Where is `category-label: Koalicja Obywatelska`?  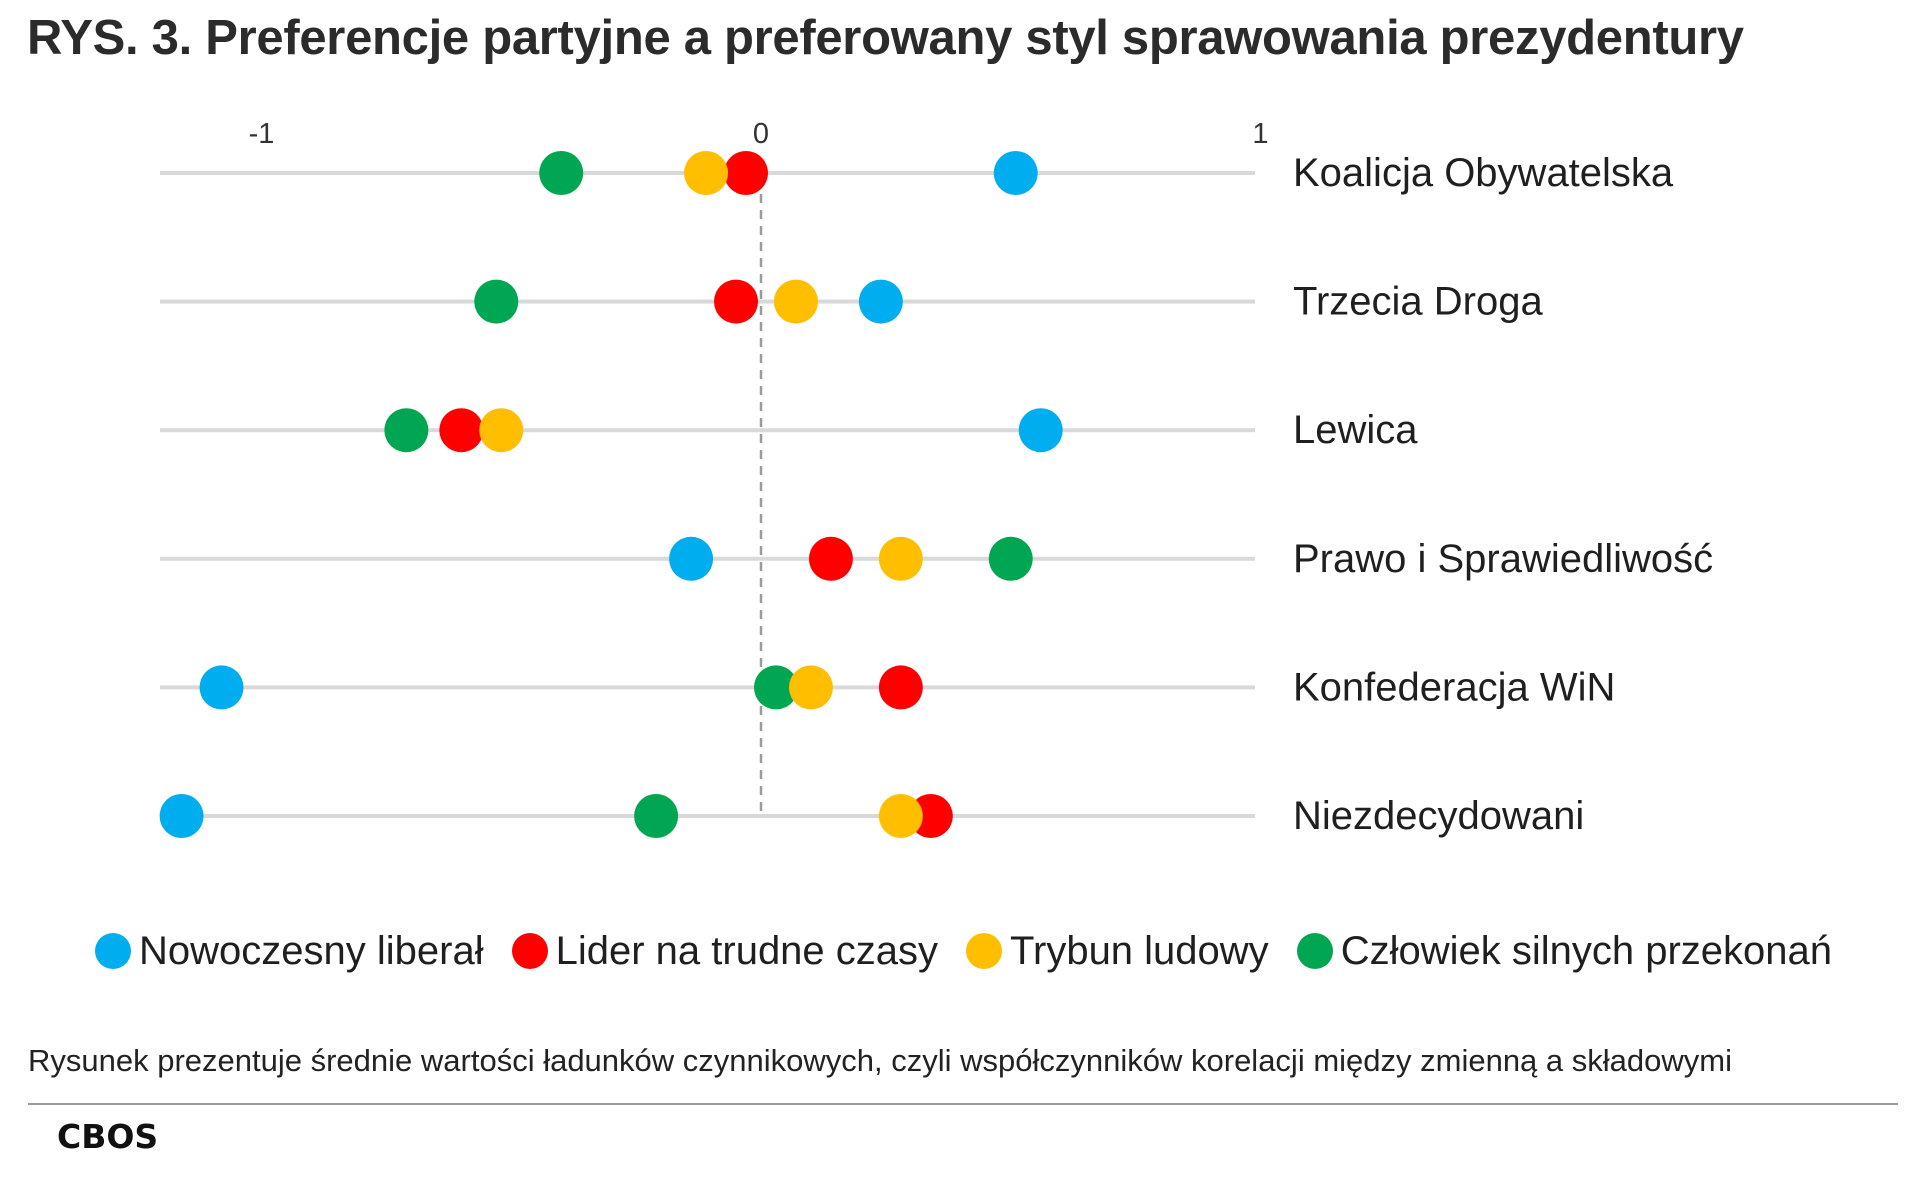 category-label: Koalicja Obywatelska is located at coordinates (1483, 173).